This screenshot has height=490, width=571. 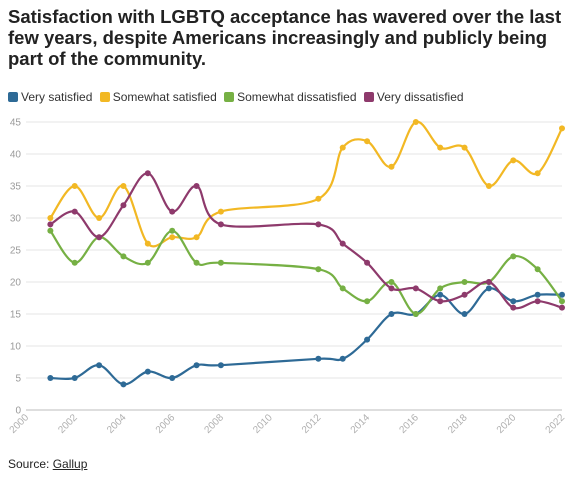 What do you see at coordinates (18, 379) in the screenshot?
I see `y-tick-label: 5` at bounding box center [18, 379].